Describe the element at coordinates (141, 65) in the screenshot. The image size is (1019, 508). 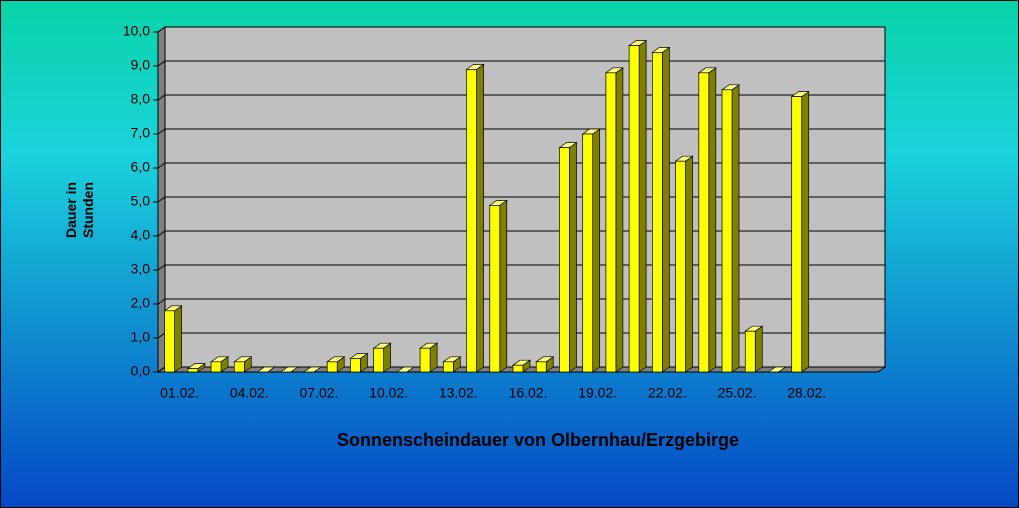
I see `y-tick-label: 9,0` at that location.